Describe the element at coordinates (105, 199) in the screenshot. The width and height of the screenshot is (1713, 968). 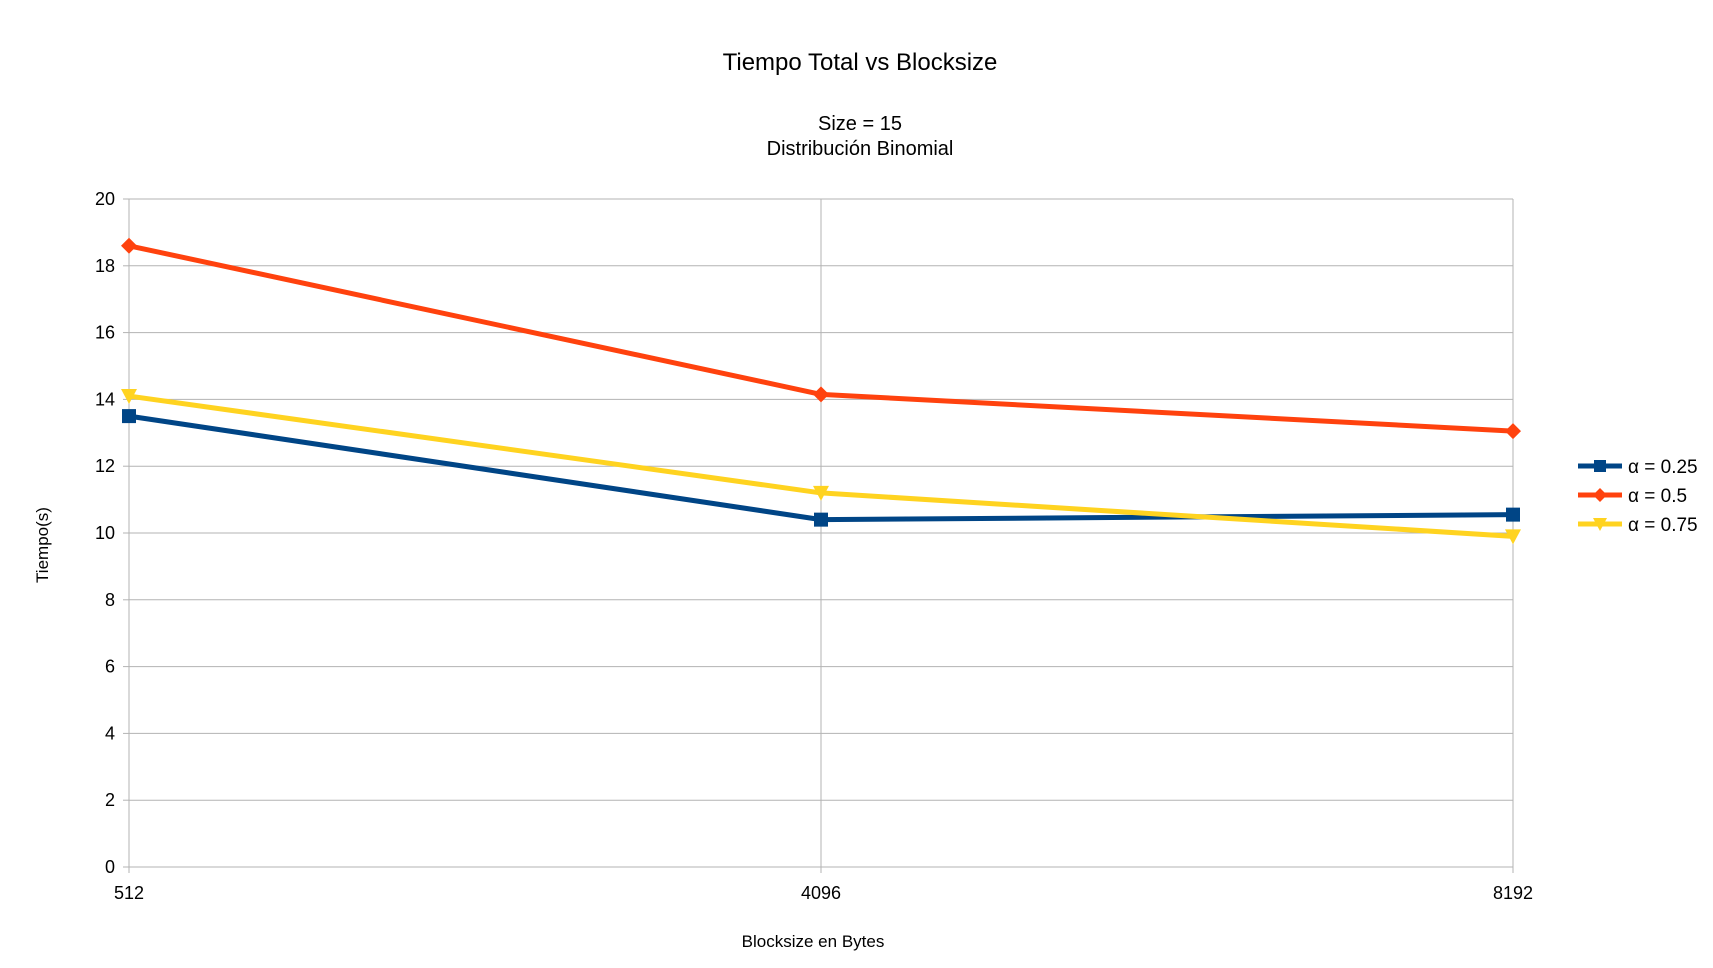
I see `y-tick-label: 20` at that location.